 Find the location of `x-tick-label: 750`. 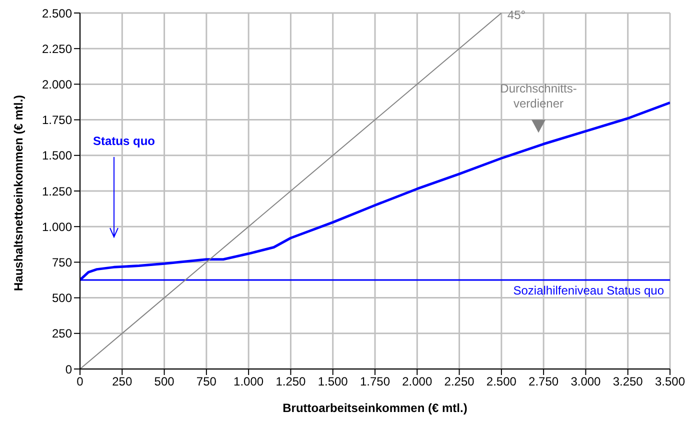

x-tick-label: 750 is located at coordinates (206, 381).